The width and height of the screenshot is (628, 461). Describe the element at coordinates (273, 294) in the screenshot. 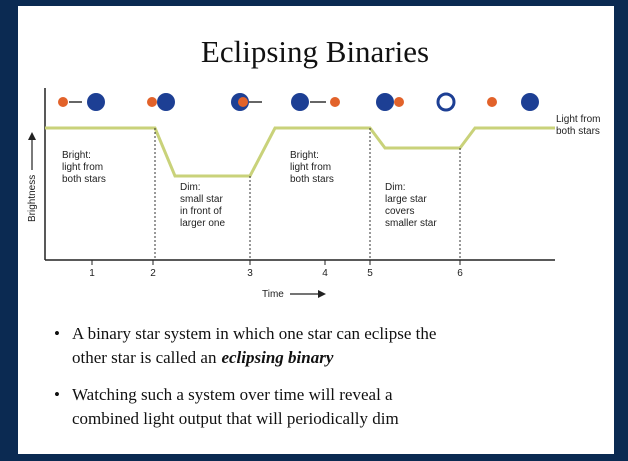

I see `x-axis-label: Time` at that location.